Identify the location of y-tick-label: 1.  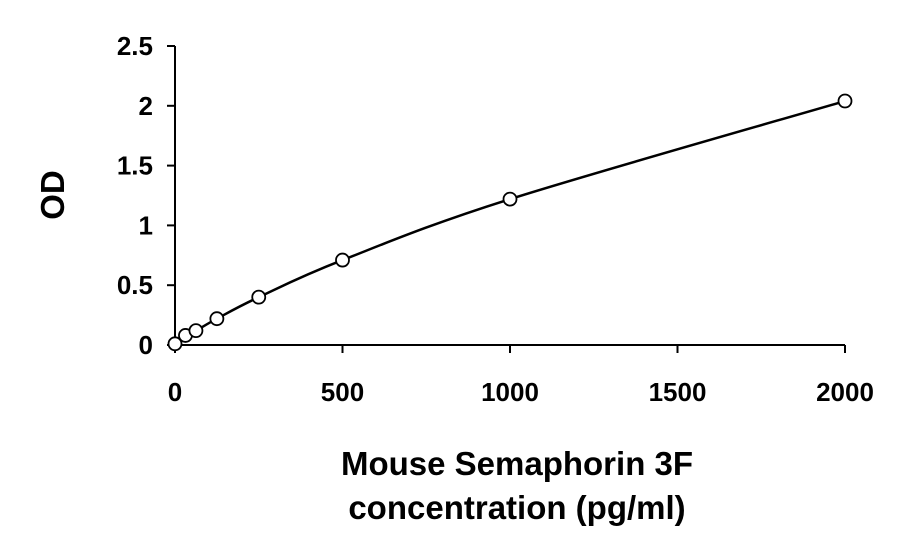
(146, 225).